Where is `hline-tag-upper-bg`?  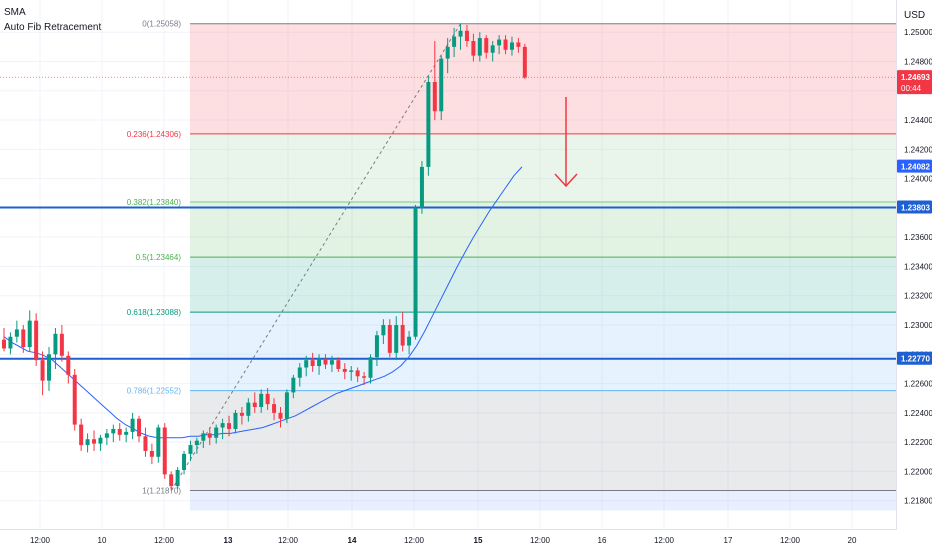
hline-tag-upper-bg is located at coordinates (914, 207).